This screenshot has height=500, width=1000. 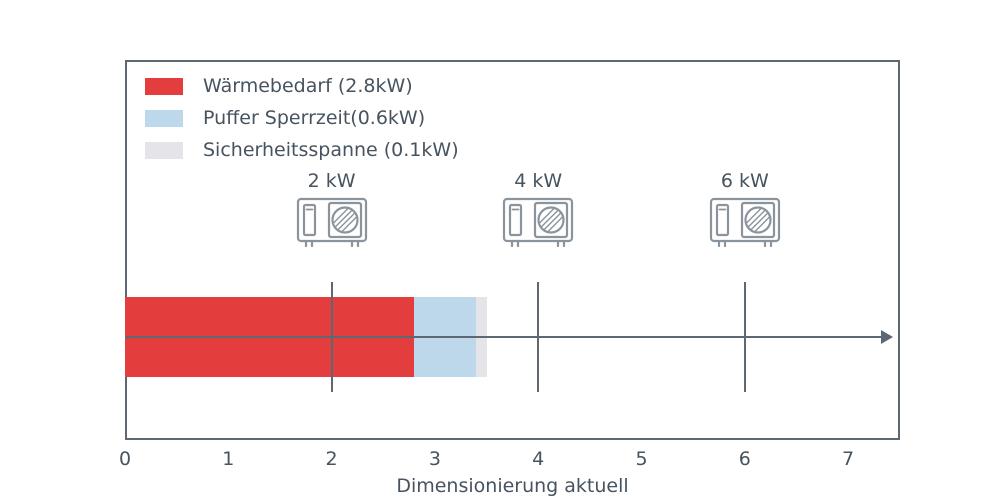 What do you see at coordinates (314, 118) in the screenshot?
I see `legend-label-puffer-sperrzeit: Puffer Sperrzeit(0.6kW)` at bounding box center [314, 118].